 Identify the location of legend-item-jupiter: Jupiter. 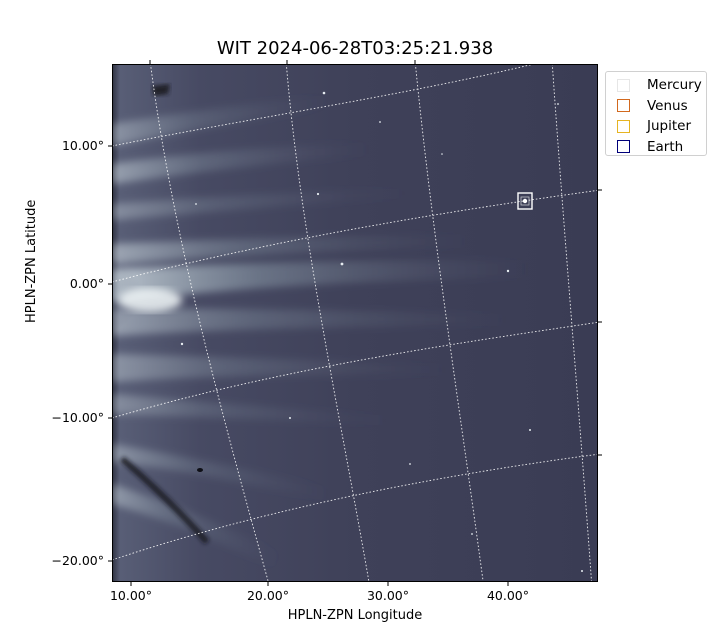
(661, 126).